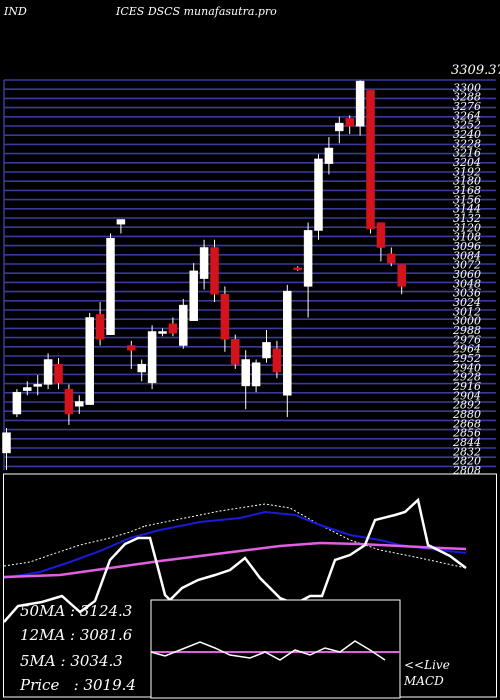 Image resolution: width=500 pixels, height=700 pixels. Describe the element at coordinates (466, 339) in the screenshot. I see `price-tick-label: 2976` at that location.